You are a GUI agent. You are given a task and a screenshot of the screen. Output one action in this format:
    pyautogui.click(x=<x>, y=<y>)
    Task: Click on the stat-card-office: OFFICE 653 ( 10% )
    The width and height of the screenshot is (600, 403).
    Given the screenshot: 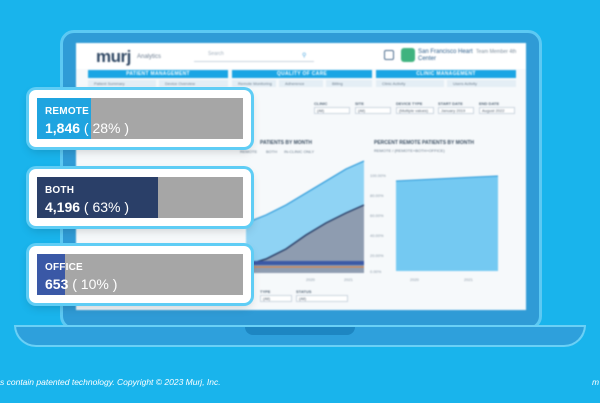 What is the action you would take?
    pyautogui.click(x=140, y=274)
    